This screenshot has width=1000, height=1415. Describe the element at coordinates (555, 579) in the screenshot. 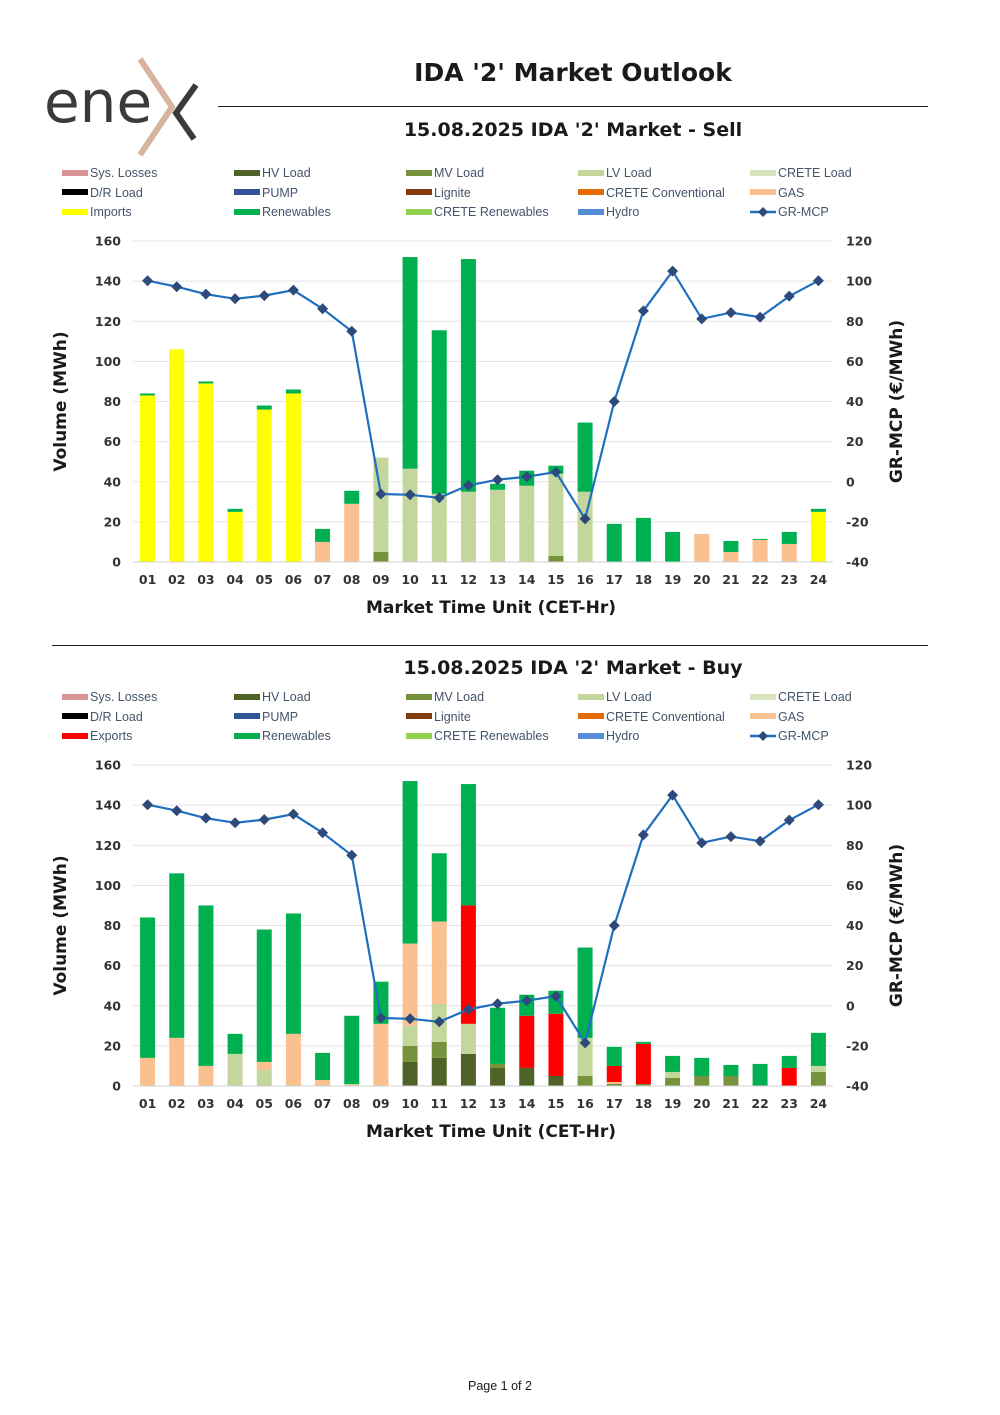

I see `x-tick-label: 15` at that location.